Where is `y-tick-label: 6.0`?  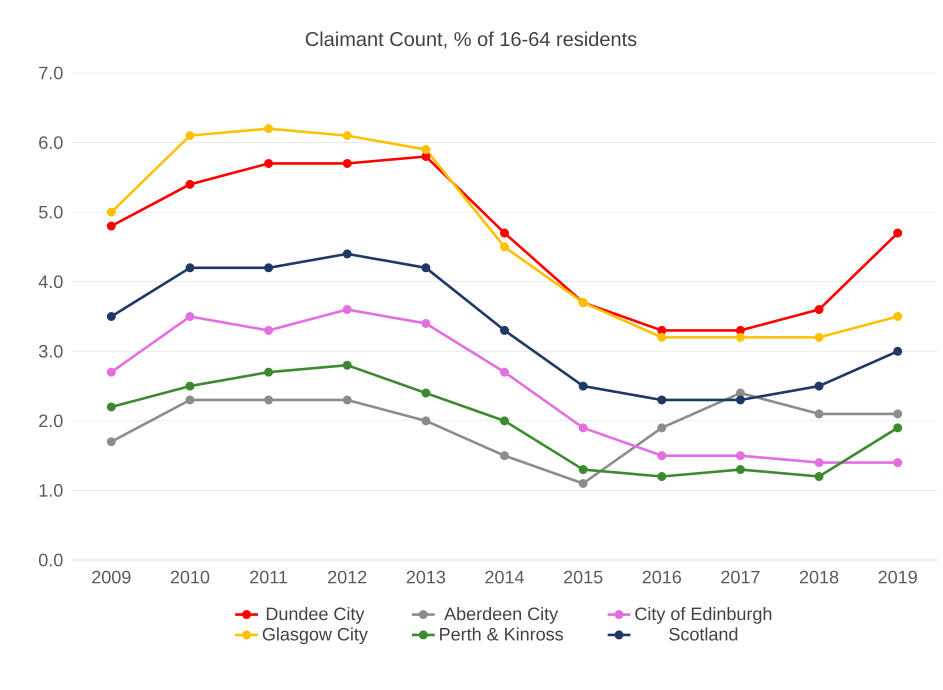
y-tick-label: 6.0 is located at coordinates (51, 142).